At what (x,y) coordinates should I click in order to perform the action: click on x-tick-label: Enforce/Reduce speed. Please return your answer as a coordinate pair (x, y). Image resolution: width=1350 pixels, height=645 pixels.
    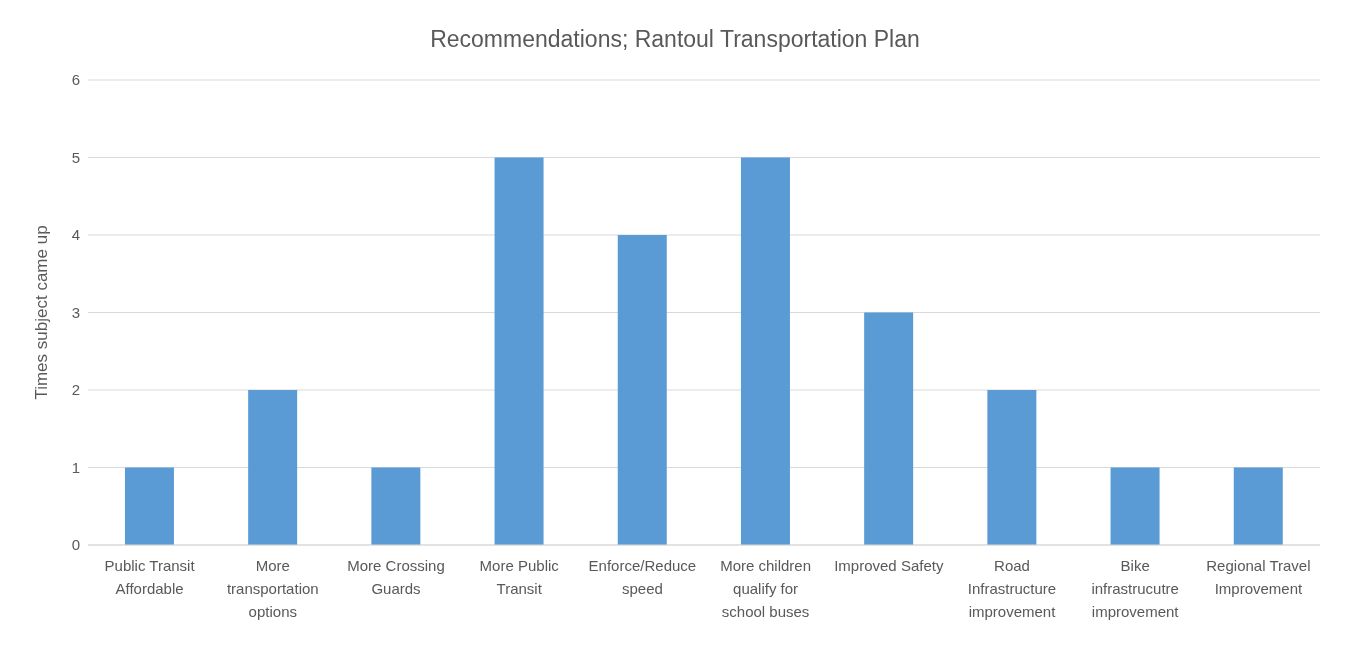
    Looking at the image, I should click on (642, 577).